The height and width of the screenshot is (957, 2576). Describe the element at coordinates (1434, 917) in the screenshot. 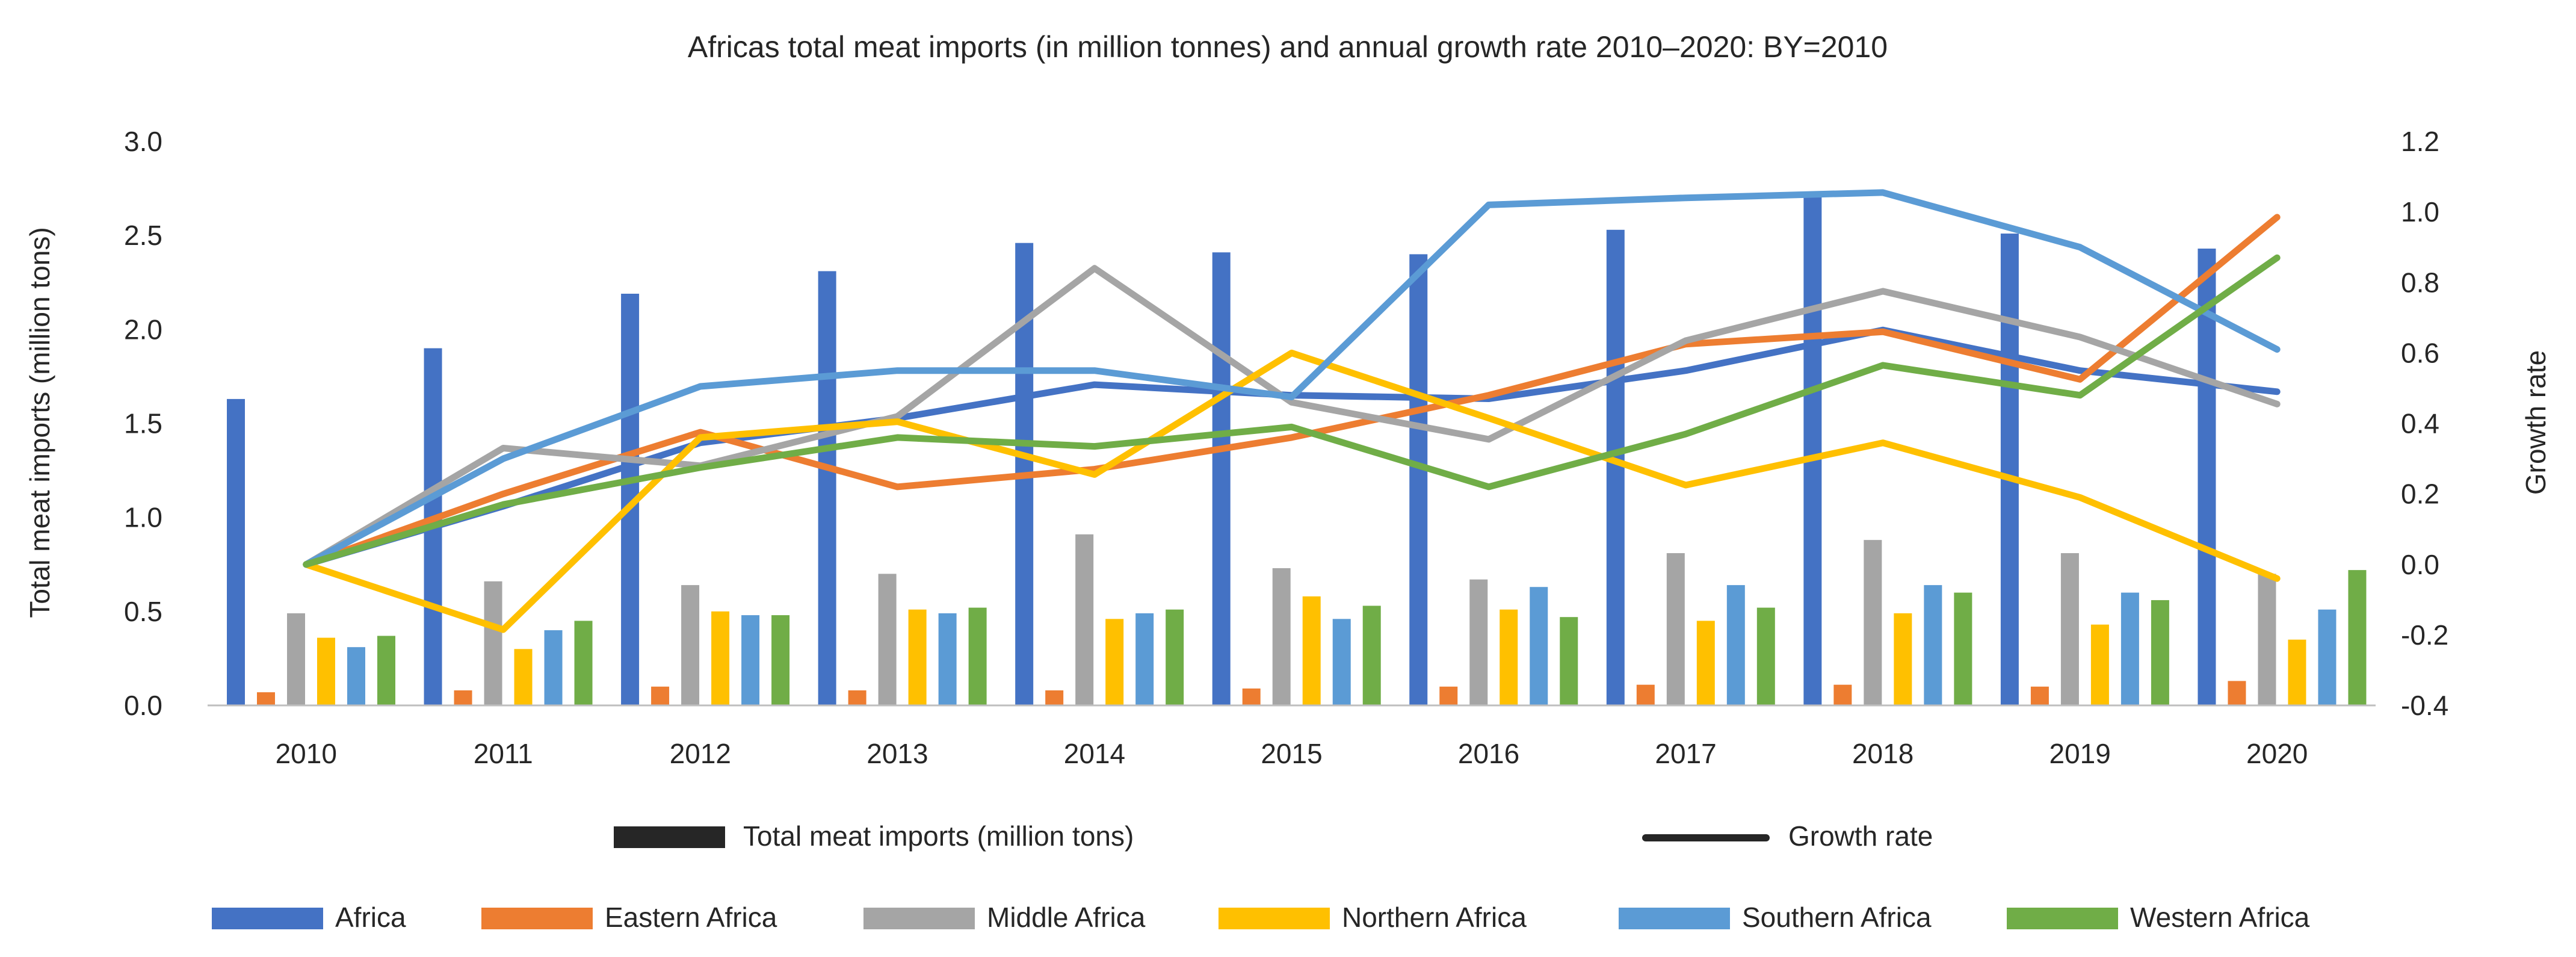

I see `legend-label: Northern Africa` at that location.